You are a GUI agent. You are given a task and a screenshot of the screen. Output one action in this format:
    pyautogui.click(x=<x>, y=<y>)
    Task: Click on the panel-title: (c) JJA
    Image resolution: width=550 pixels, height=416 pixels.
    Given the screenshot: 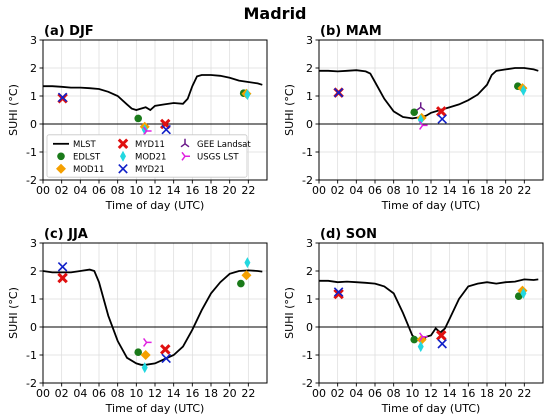 What is the action you would take?
    pyautogui.click(x=66, y=234)
    